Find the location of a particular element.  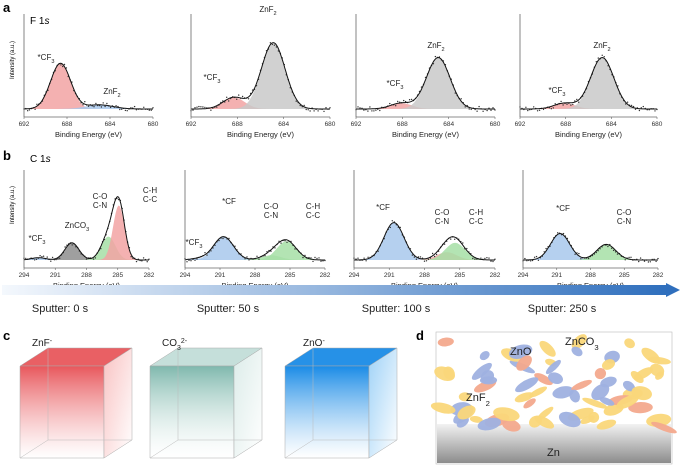

x-tick-label-6-1: 291 is located at coordinates (389, 275).